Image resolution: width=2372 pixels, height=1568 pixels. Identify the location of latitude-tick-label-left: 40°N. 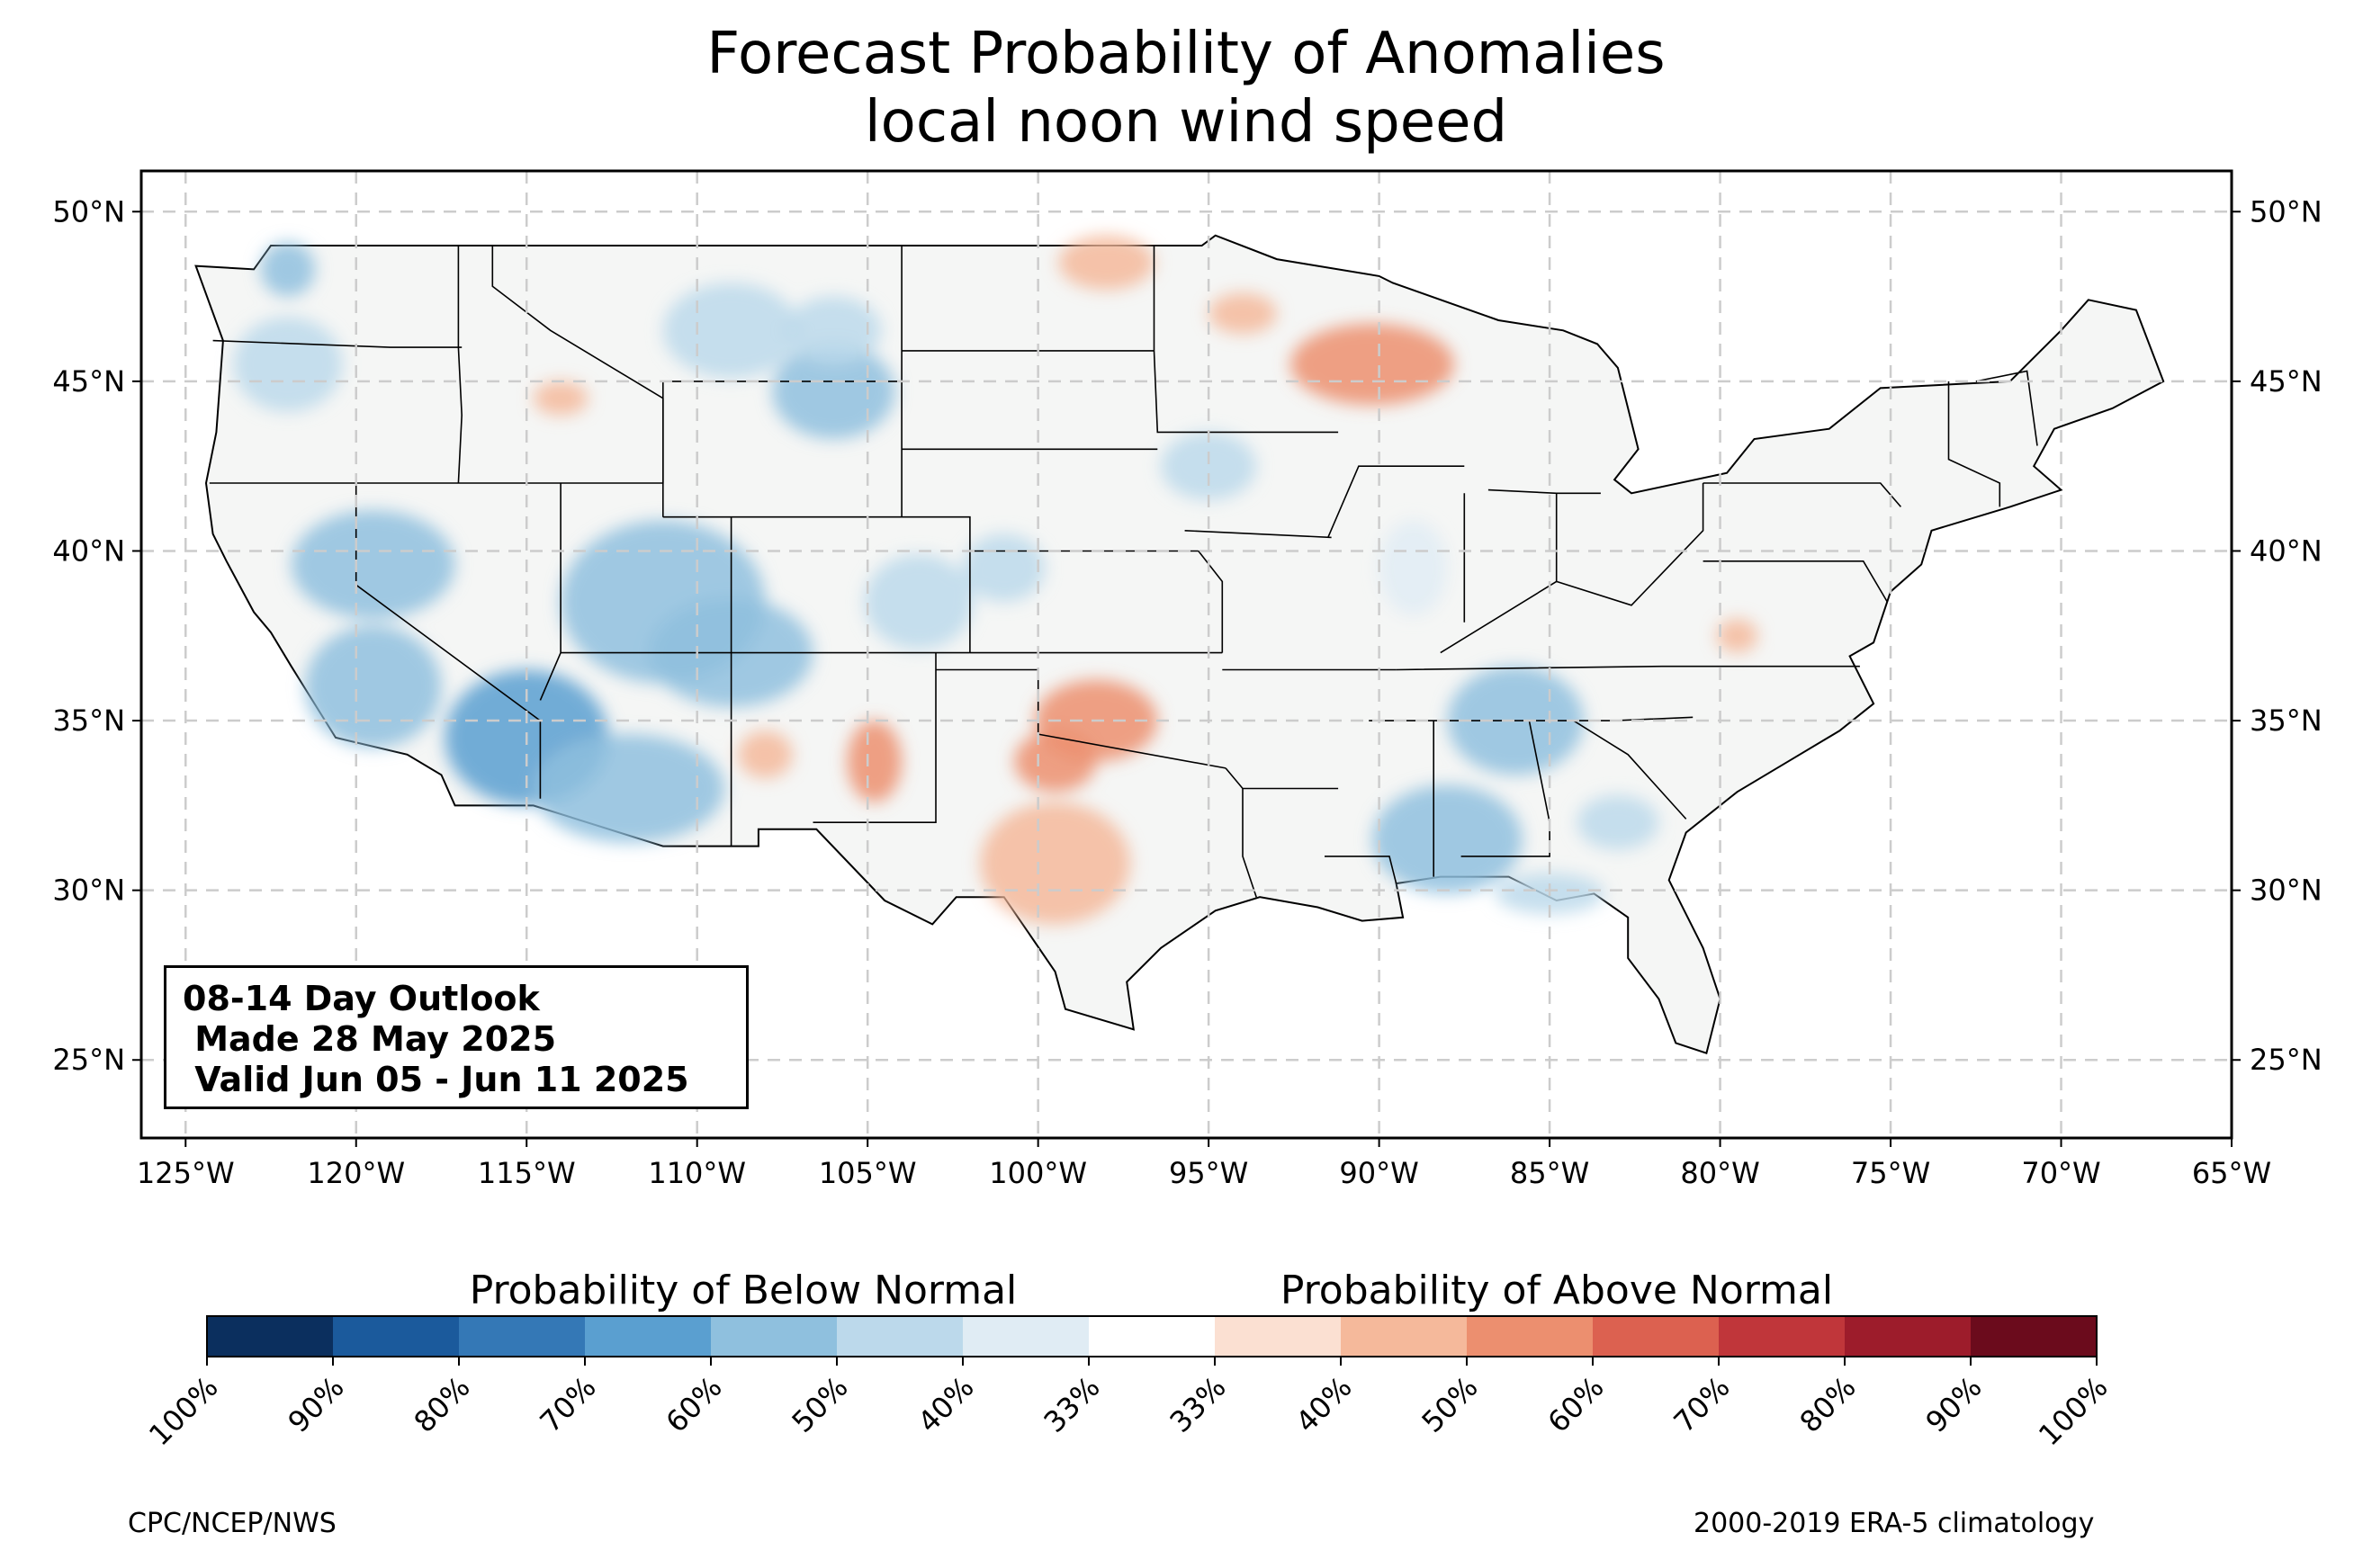
(88, 550).